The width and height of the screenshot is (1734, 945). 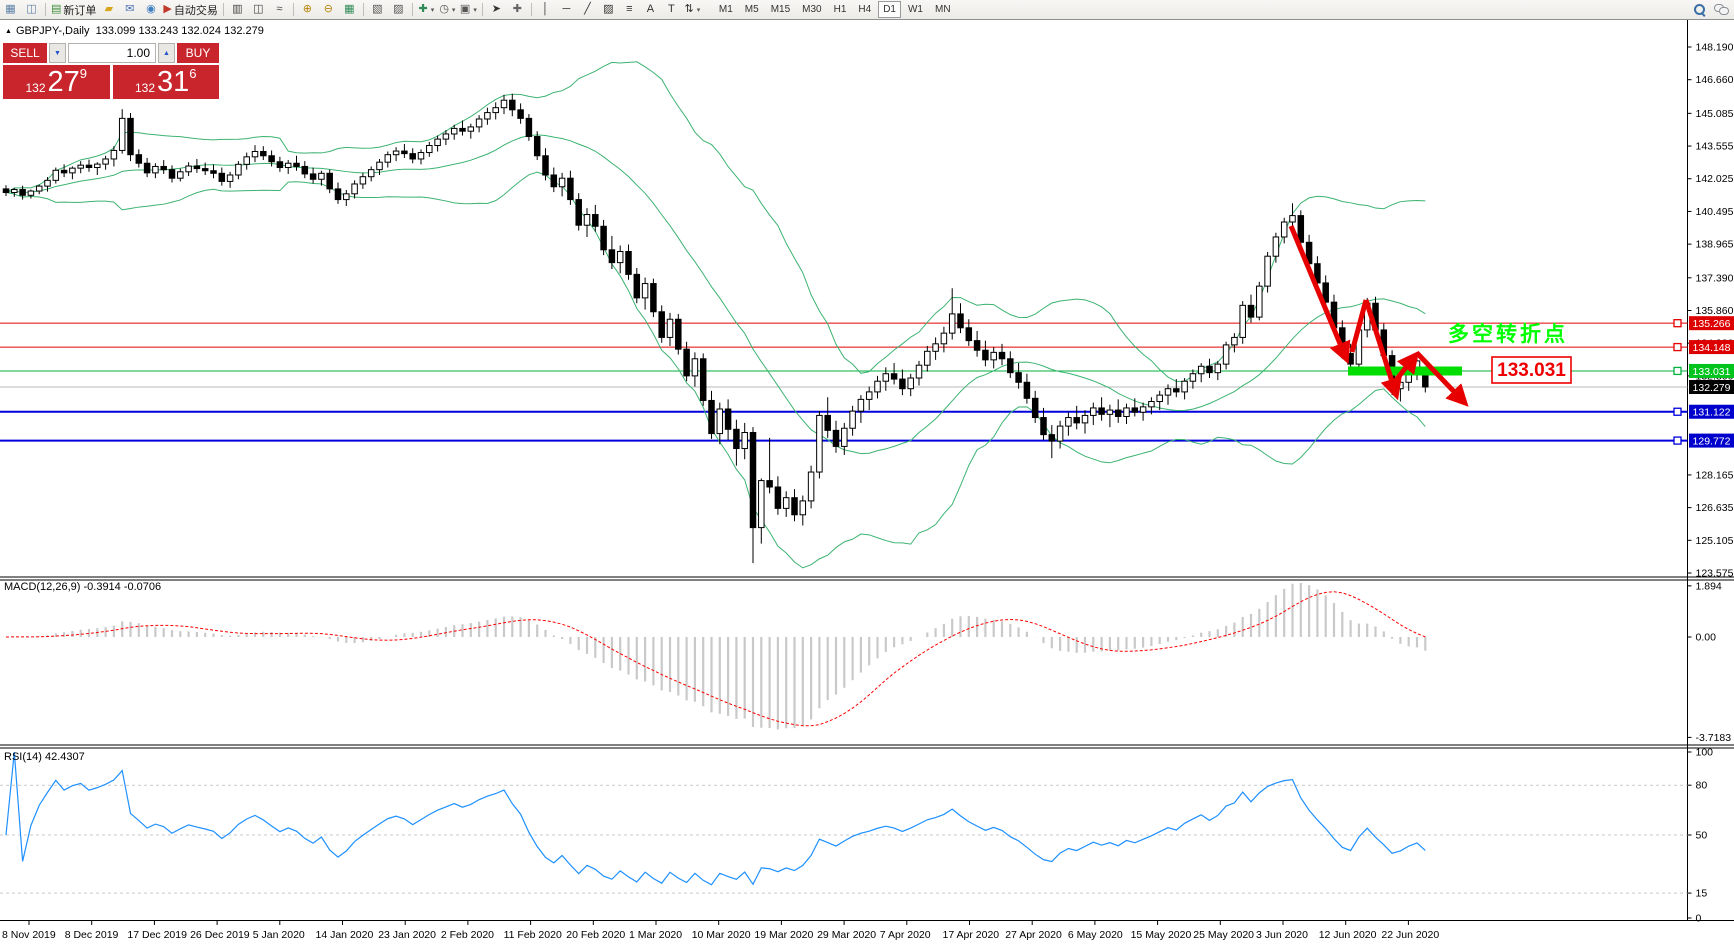 I want to click on svg-text: 12 Jun 2020, so click(x=1348, y=935).